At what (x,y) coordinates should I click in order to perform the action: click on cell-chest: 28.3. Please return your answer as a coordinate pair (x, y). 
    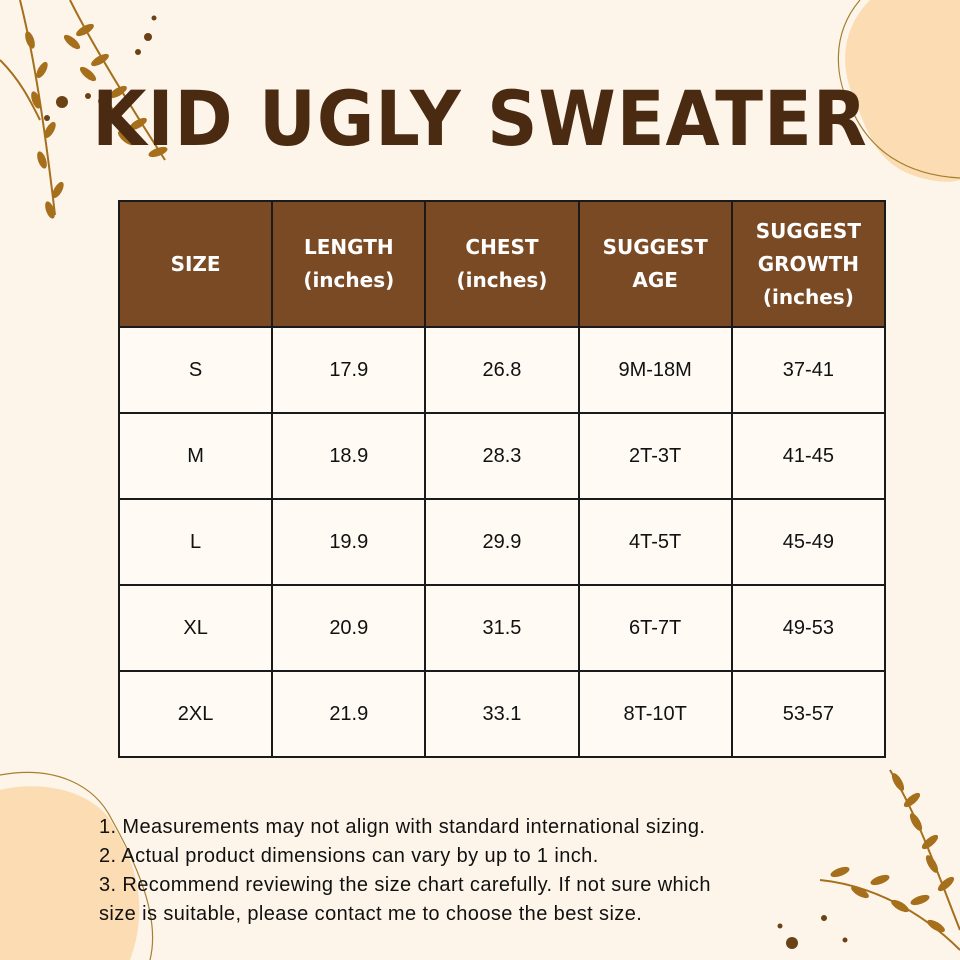
    Looking at the image, I should click on (502, 456).